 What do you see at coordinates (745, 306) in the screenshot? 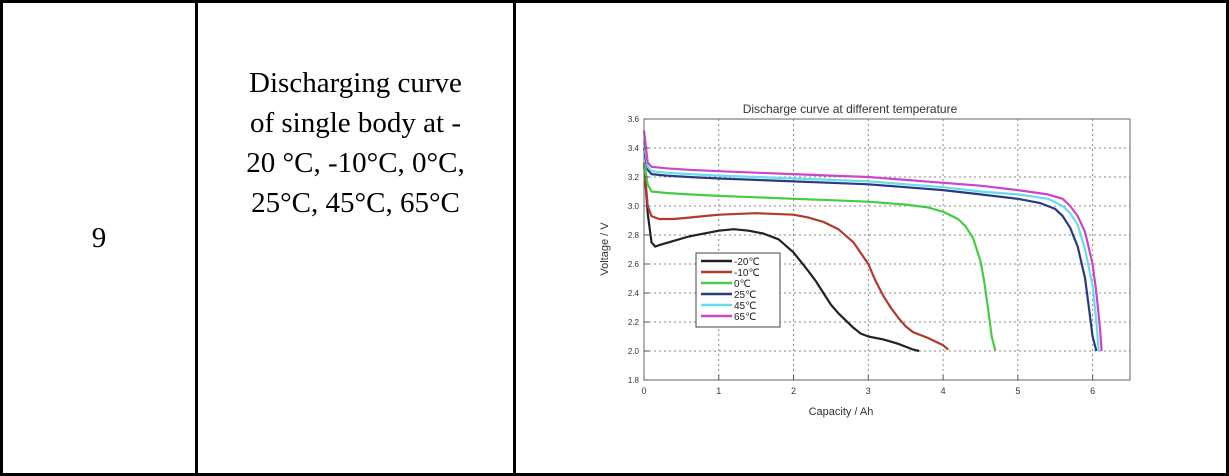
I see `legend-label: 45℃` at bounding box center [745, 306].